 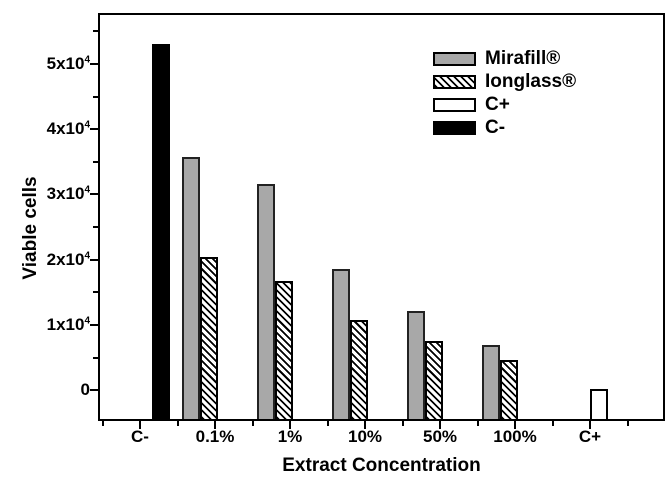 I want to click on bar-hatch-100%, so click(x=509, y=389).